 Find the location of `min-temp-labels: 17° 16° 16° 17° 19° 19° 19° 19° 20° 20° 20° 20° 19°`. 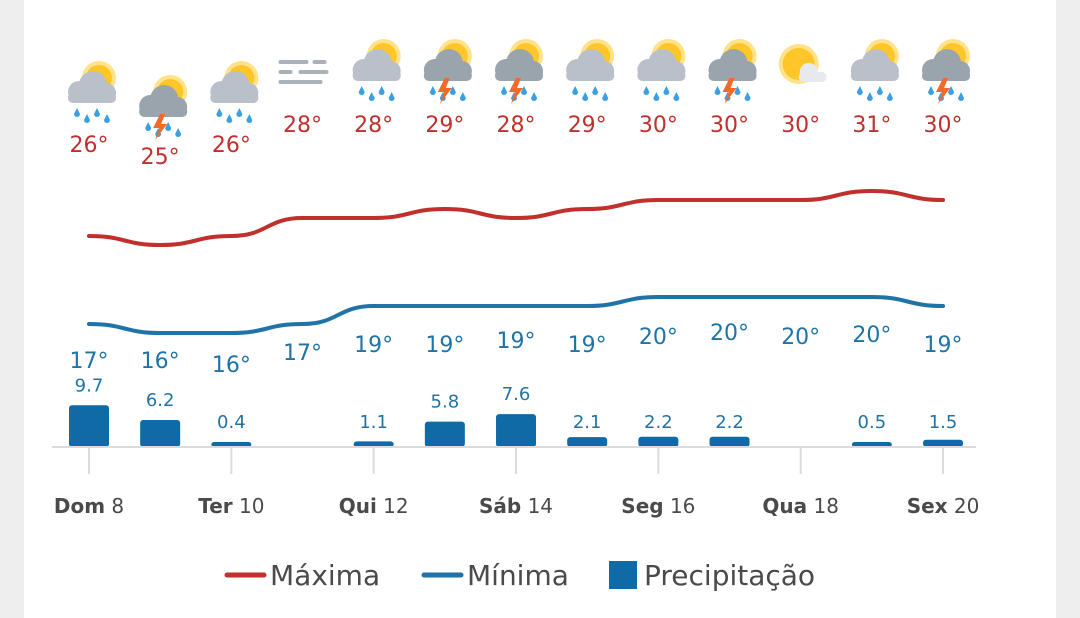

min-temp-labels: 17° 16° 16° 17° 19° 19° 19° 19° 20° 20° 20° 20° 19° is located at coordinates (516, 349).